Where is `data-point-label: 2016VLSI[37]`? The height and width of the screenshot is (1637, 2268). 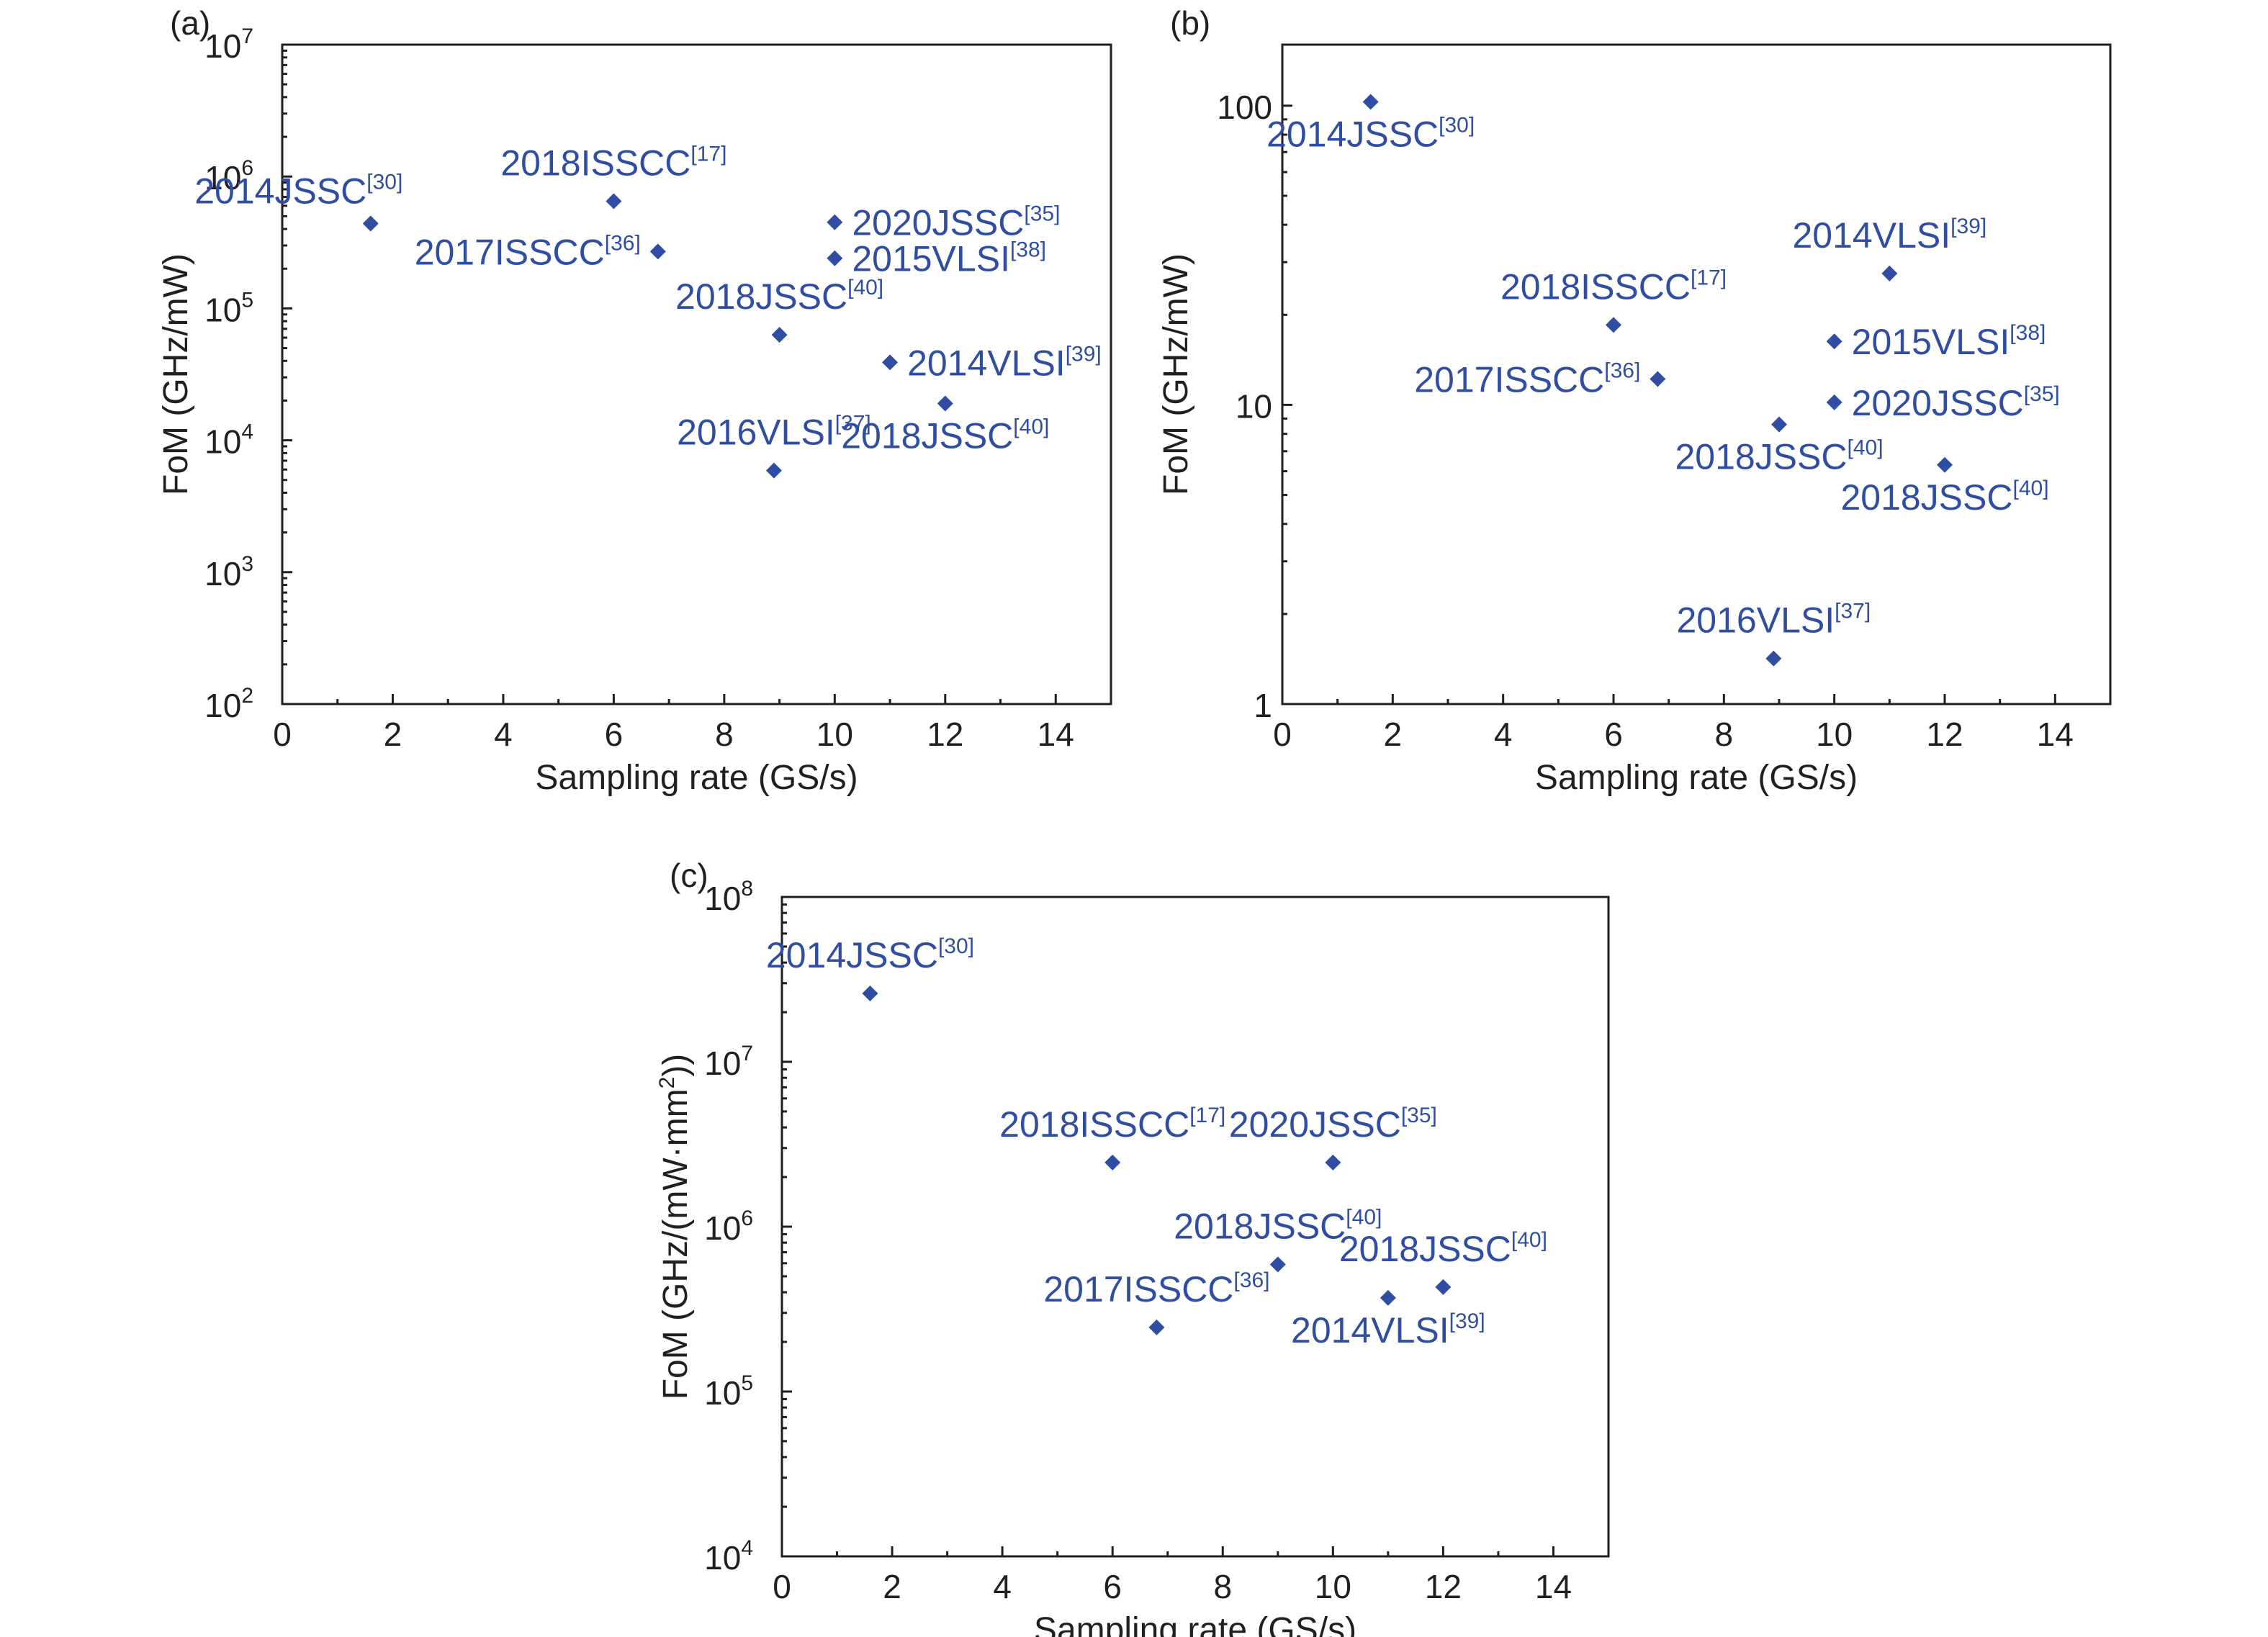
data-point-label: 2016VLSI[37] is located at coordinates (774, 432).